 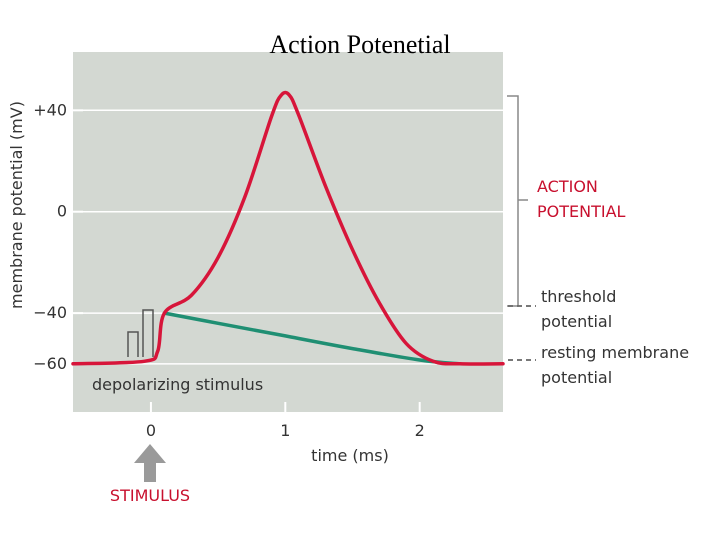 What do you see at coordinates (581, 211) in the screenshot?
I see `action-potential-label-line-2: POTENTIAL` at bounding box center [581, 211].